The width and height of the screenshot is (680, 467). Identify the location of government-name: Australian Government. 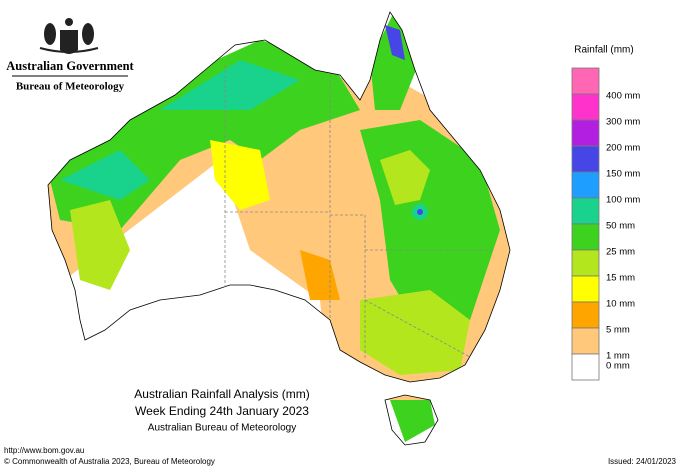
(70, 66).